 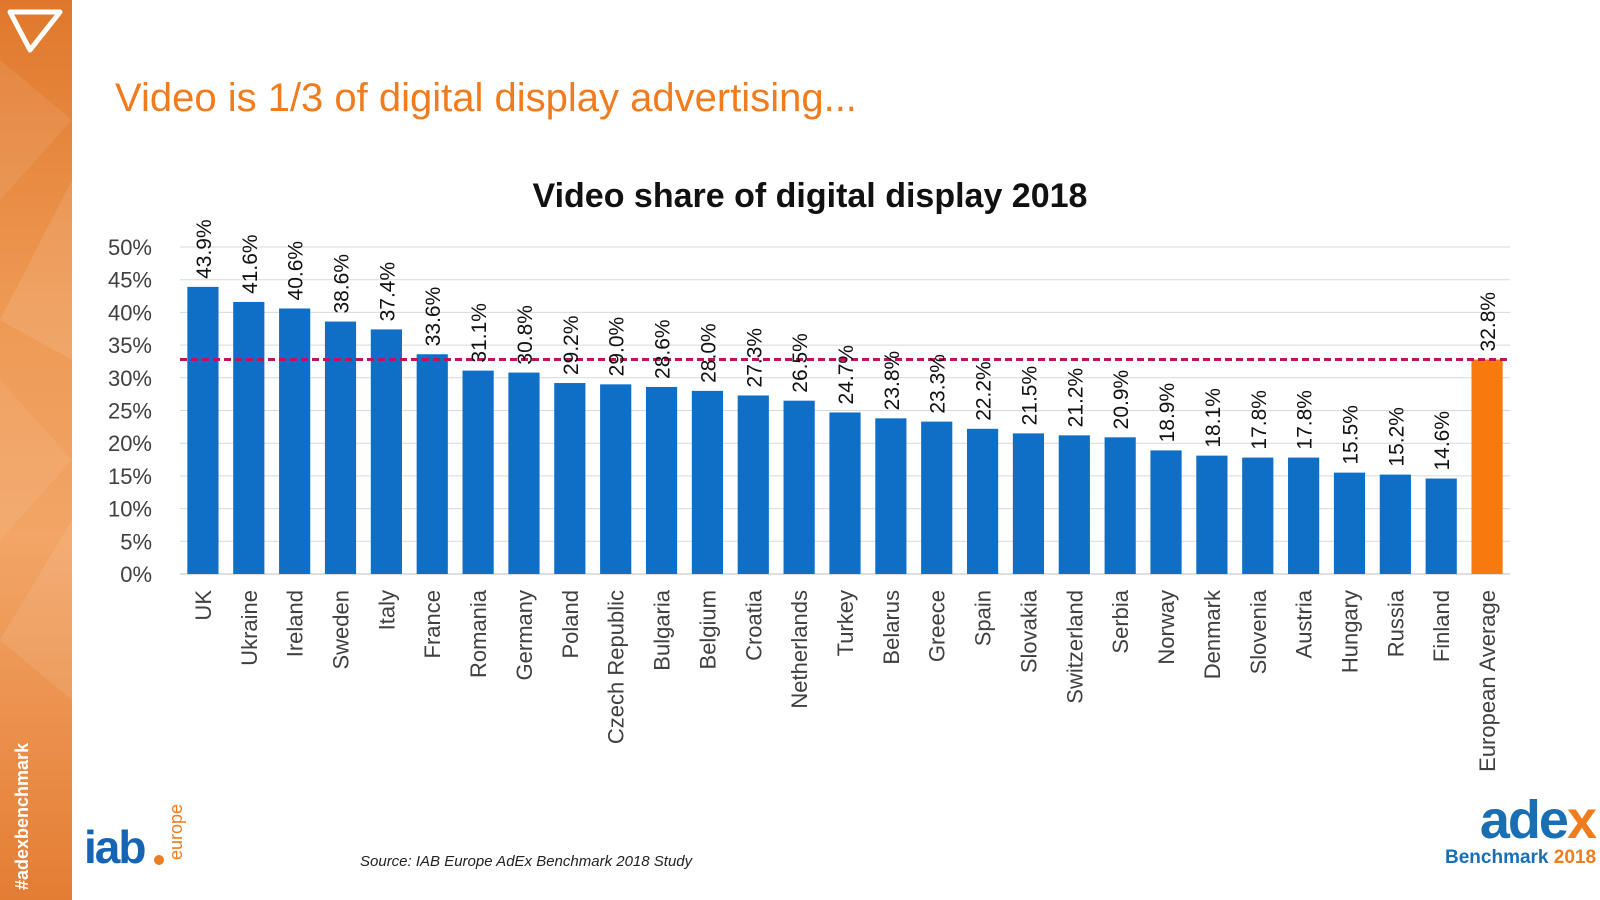 I want to click on value-label: 37.4%, so click(x=387, y=292).